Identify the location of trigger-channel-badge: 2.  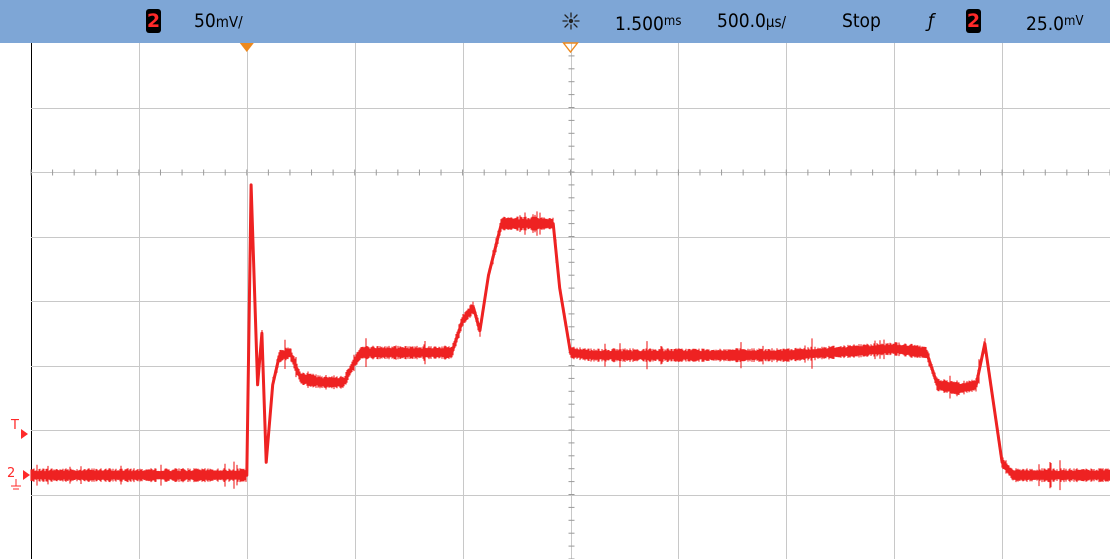
(973, 21).